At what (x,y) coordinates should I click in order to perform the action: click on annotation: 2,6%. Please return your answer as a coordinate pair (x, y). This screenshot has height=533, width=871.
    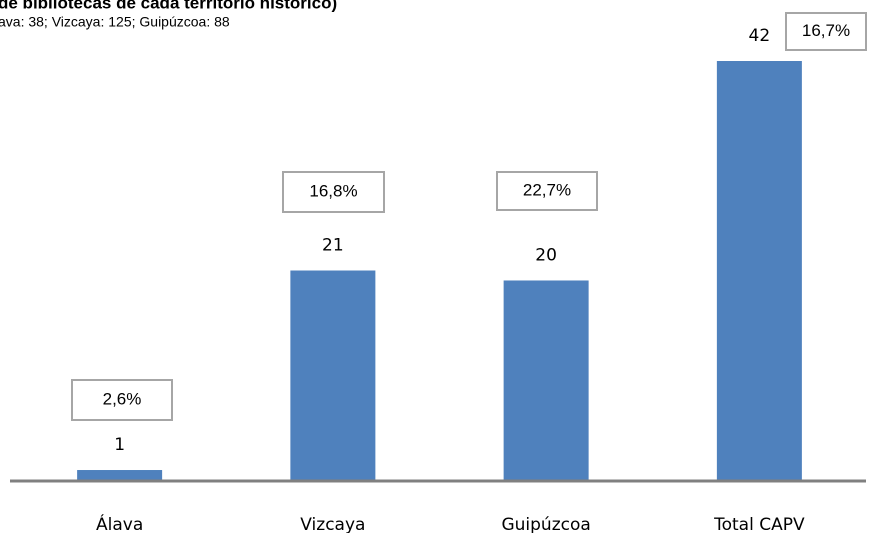
    Looking at the image, I should click on (122, 398).